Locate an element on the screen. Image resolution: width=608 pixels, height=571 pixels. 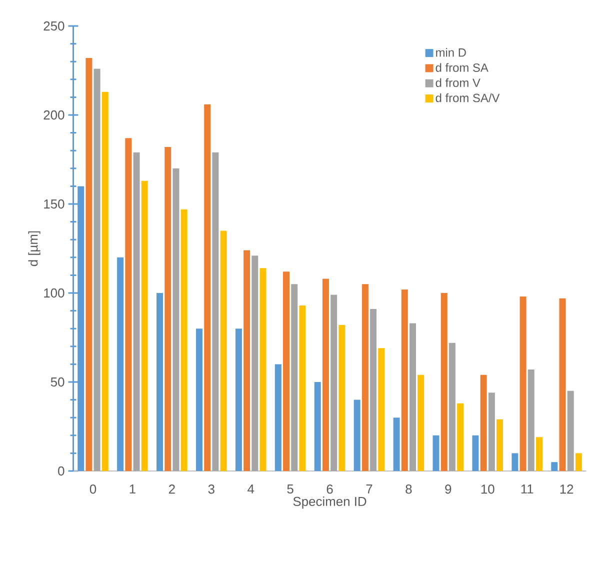
x-tick-label: 4 is located at coordinates (251, 489).